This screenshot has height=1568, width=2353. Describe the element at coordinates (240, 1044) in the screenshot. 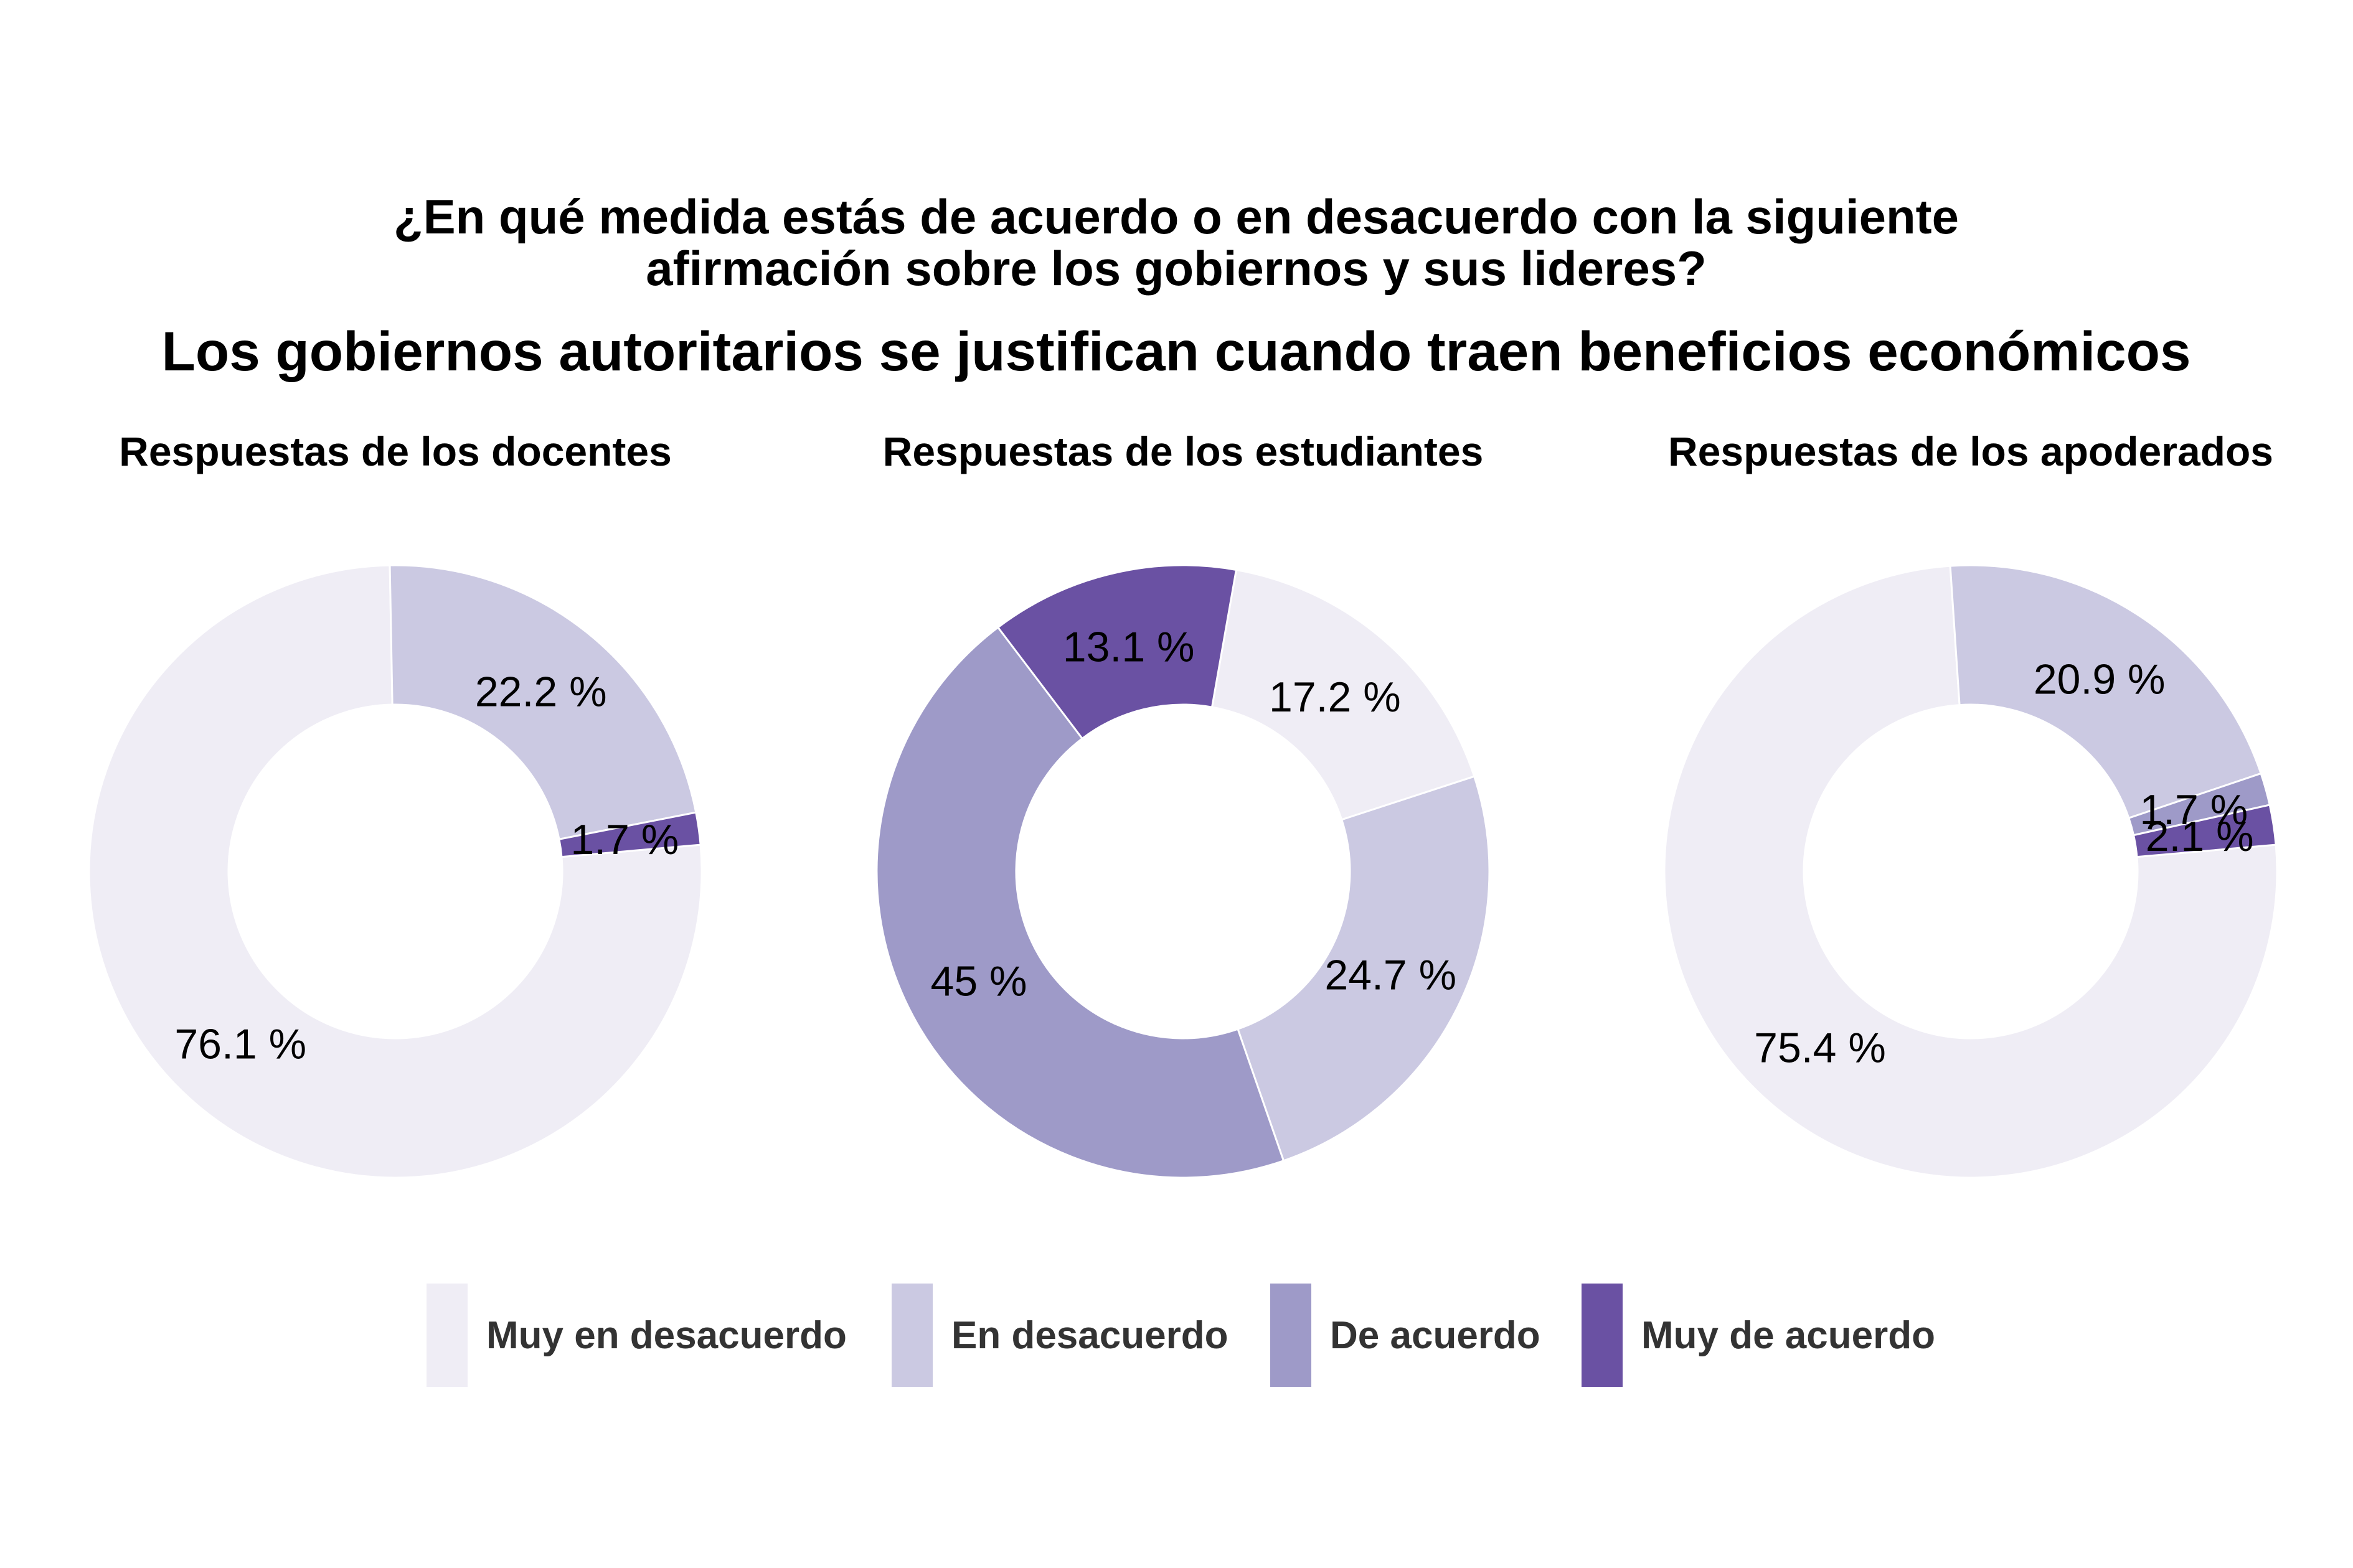

I see `slice-label: 76.1 %` at that location.